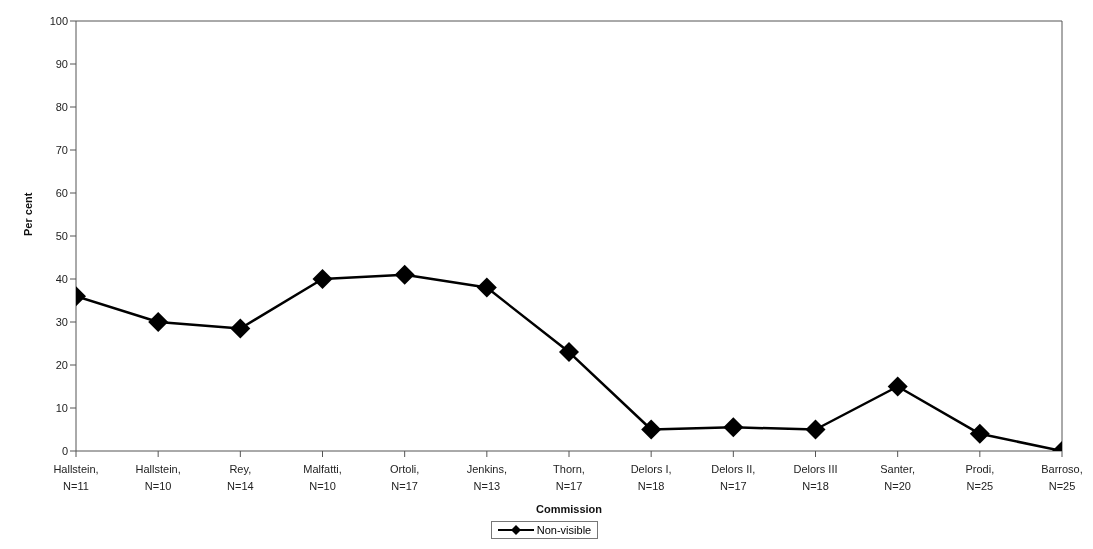 This screenshot has width=1093, height=549. Describe the element at coordinates (815, 477) in the screenshot. I see `x-tick-label: Delors III N=18` at that location.